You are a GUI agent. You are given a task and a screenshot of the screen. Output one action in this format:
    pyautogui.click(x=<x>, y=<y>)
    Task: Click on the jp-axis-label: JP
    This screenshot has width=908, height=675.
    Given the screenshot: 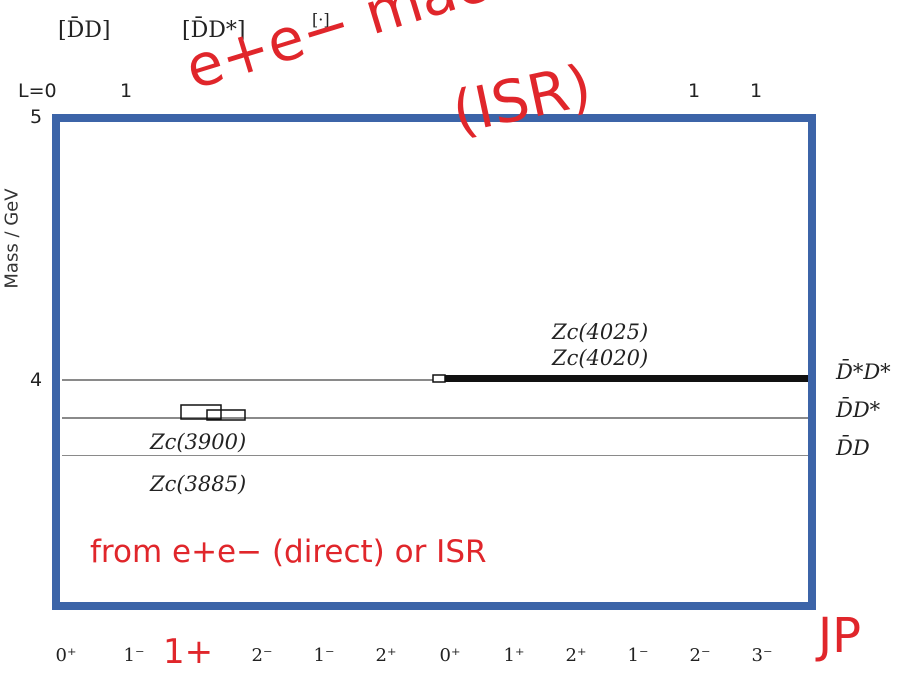 What is the action you would take?
    pyautogui.click(x=840, y=636)
    